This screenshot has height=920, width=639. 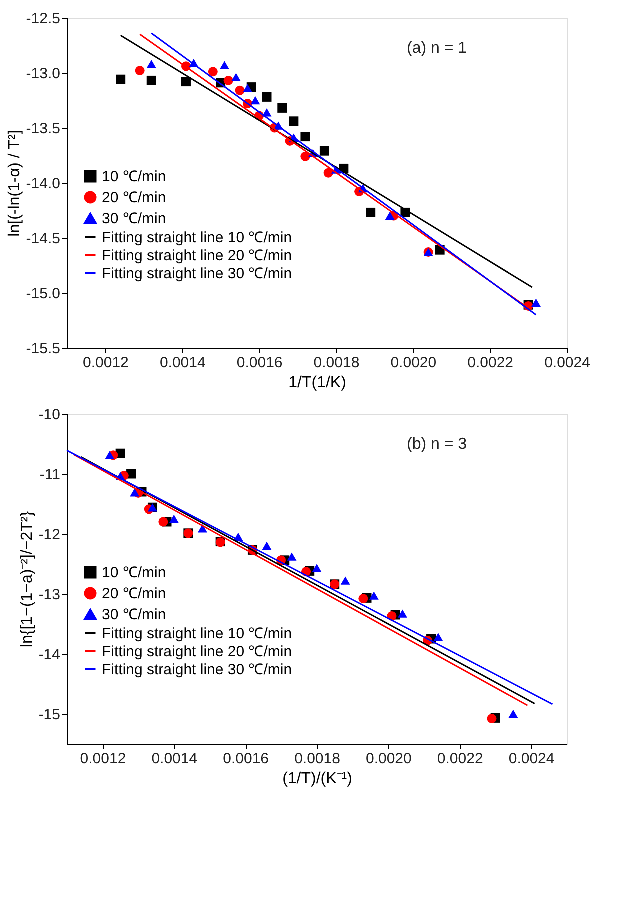 What do you see at coordinates (49, 415) in the screenshot?
I see `y-tick-label: -10` at bounding box center [49, 415].